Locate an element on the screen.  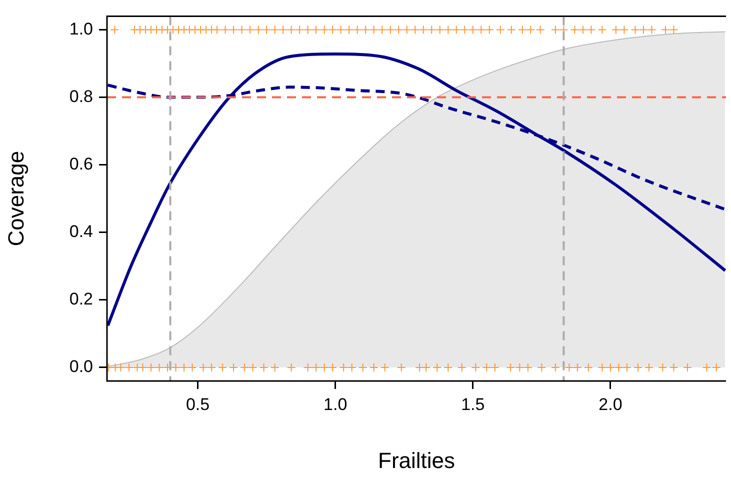
y-axis-title: Coverage is located at coordinates (15, 198).